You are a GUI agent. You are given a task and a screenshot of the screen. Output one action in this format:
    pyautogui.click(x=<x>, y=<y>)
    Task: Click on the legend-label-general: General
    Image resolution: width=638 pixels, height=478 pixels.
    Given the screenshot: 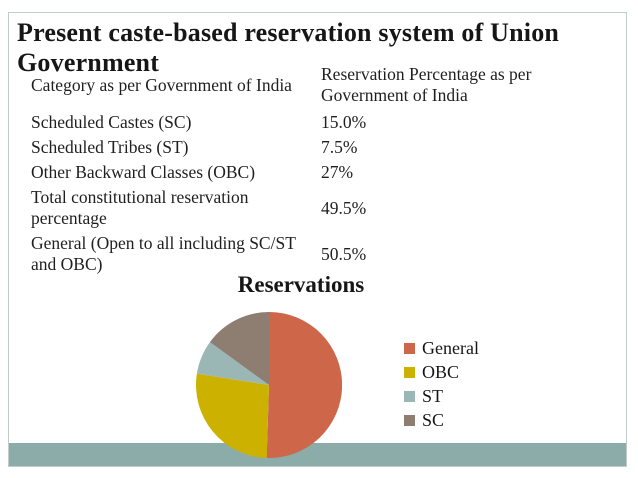 What is the action you would take?
    pyautogui.click(x=450, y=348)
    